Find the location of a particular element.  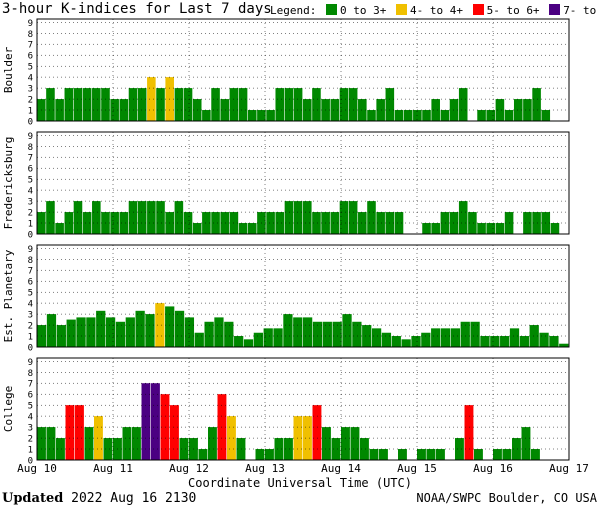

y-axis-label: Est. Planetary is located at coordinates (8, 295).